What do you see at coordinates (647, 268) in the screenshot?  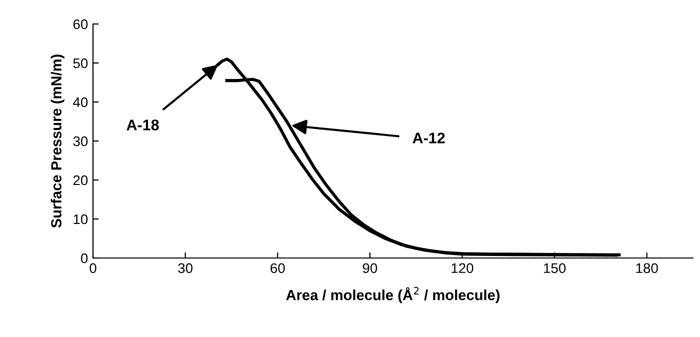 I see `x-tick-label: 180` at bounding box center [647, 268].